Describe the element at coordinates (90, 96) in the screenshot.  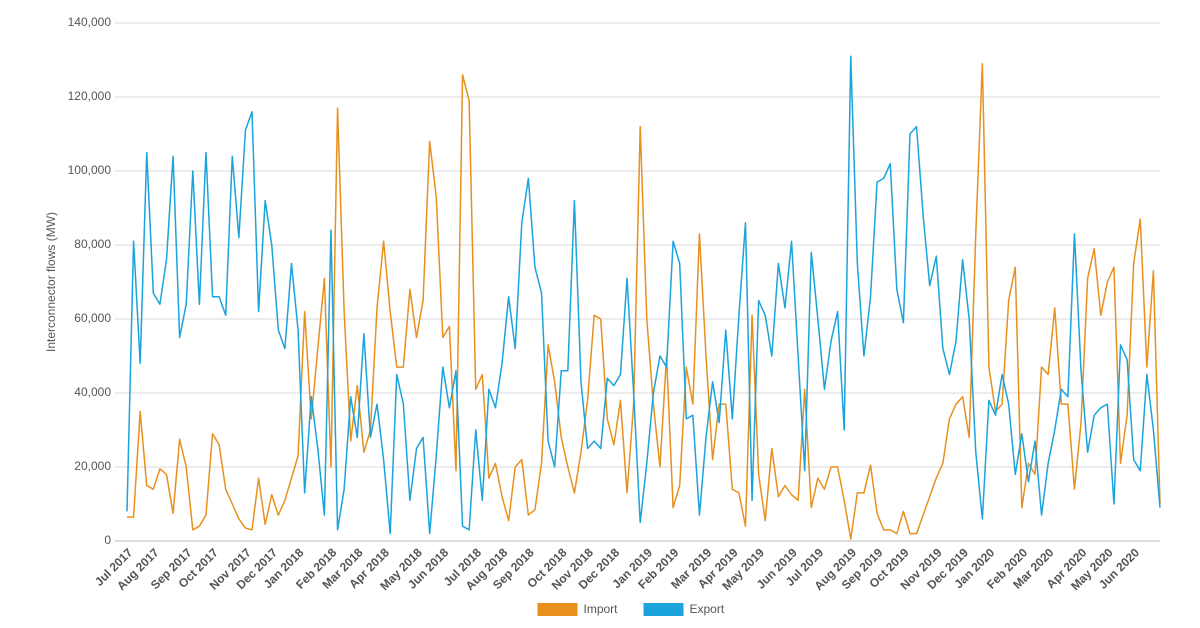
I see `y-tick-label: 120,000` at that location.